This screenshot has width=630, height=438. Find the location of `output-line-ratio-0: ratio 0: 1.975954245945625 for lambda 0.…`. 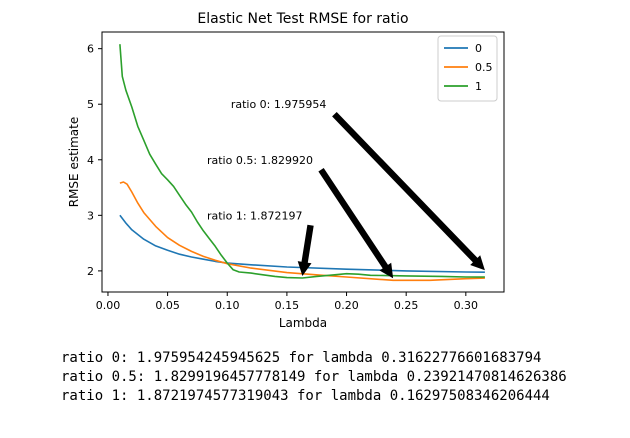

output-line-ratio-0: ratio 0: 1.975954245945625 for lambda 0.… is located at coordinates (301, 358).